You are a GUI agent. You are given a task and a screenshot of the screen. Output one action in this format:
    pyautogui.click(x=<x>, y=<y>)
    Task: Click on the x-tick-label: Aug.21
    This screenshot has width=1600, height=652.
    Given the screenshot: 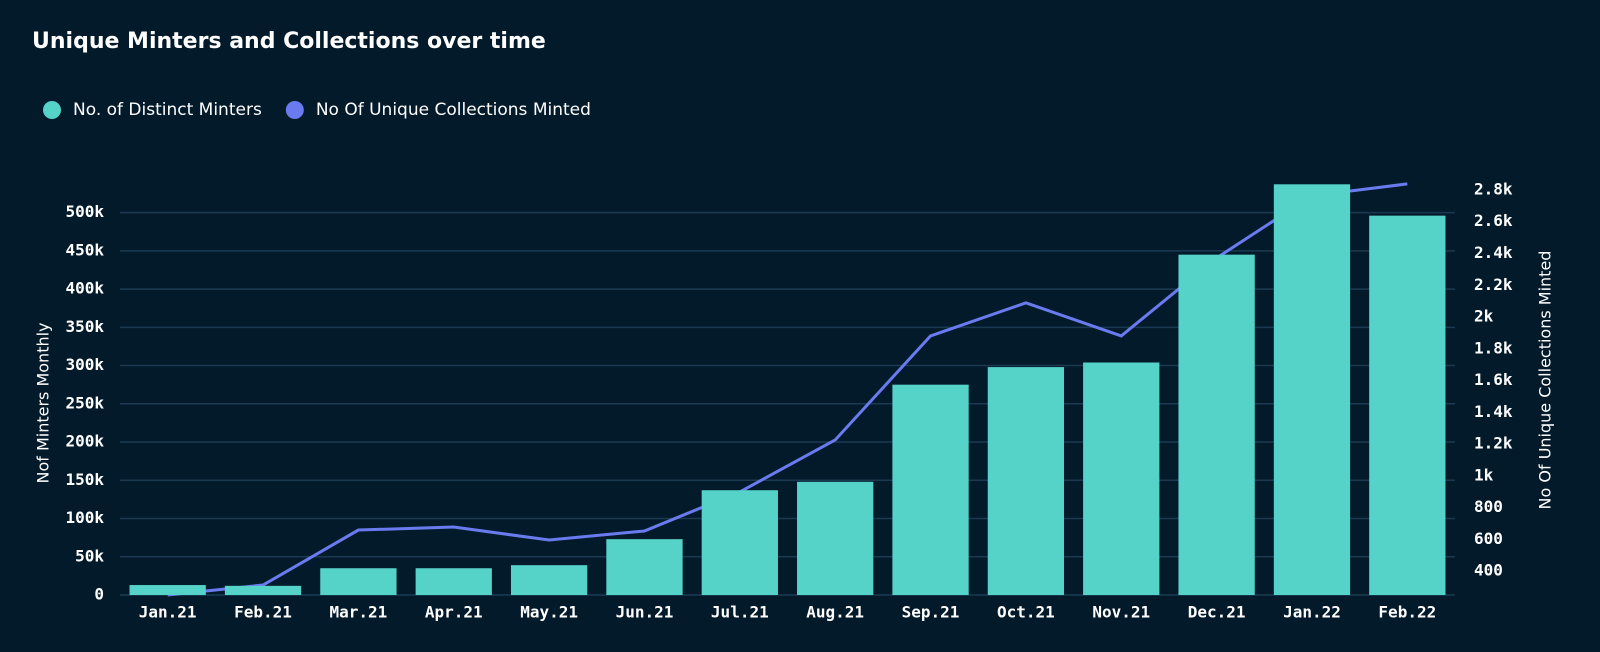 What is the action you would take?
    pyautogui.click(x=835, y=612)
    